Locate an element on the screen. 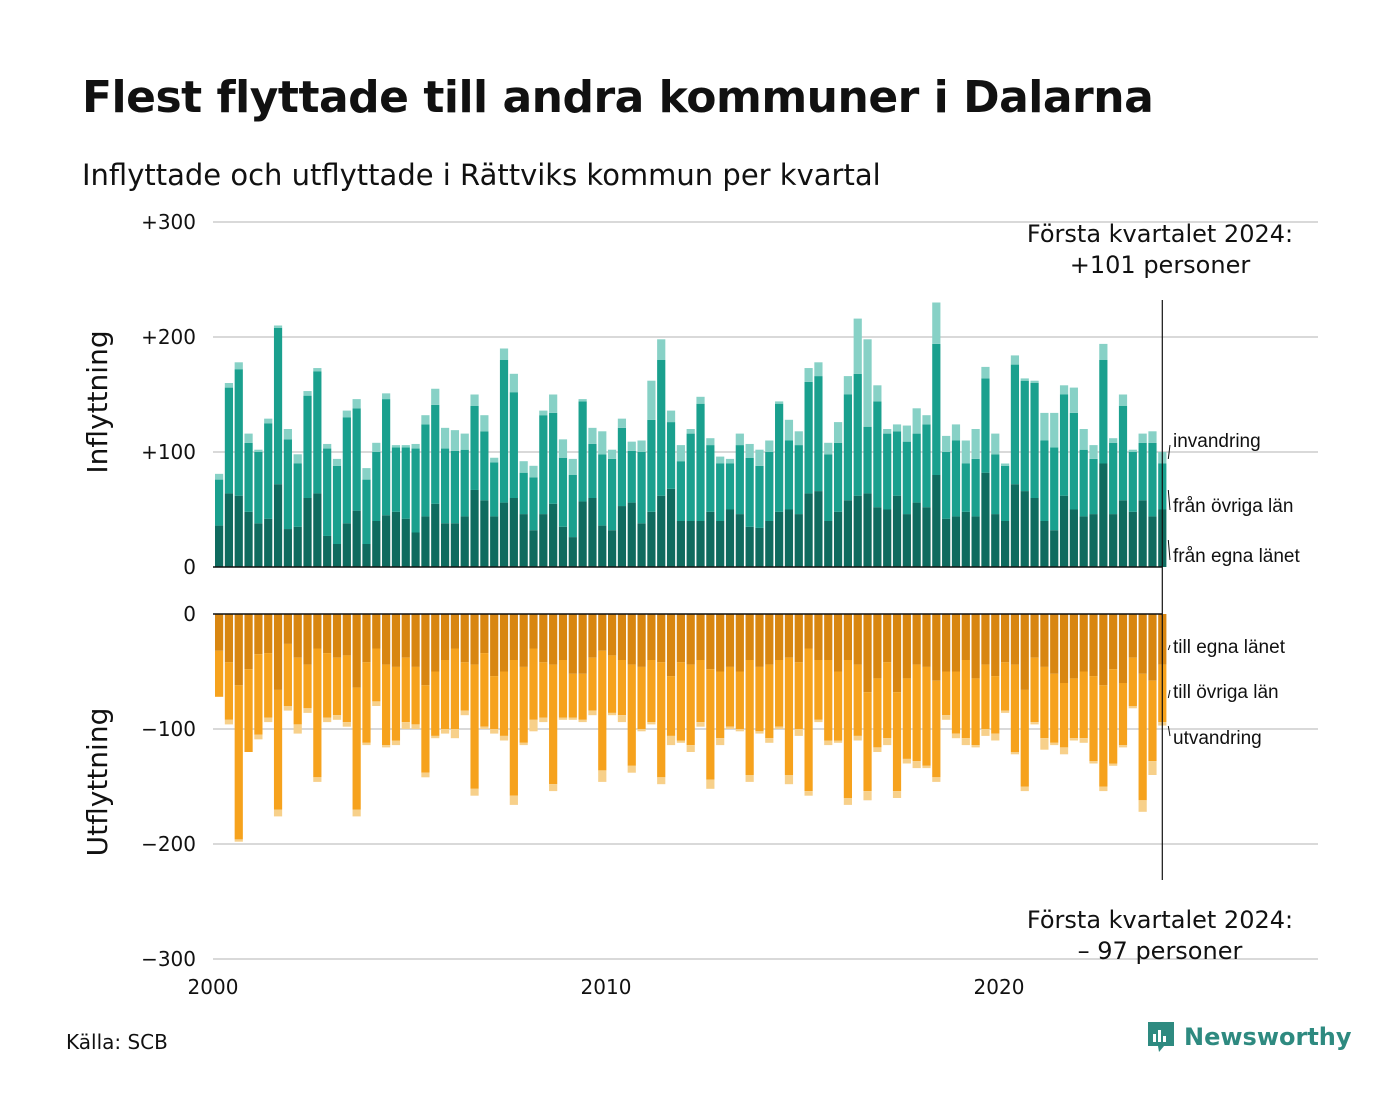 This screenshot has height=1120, width=1400. annotation-top-line2: +101 personer is located at coordinates (1160, 265).